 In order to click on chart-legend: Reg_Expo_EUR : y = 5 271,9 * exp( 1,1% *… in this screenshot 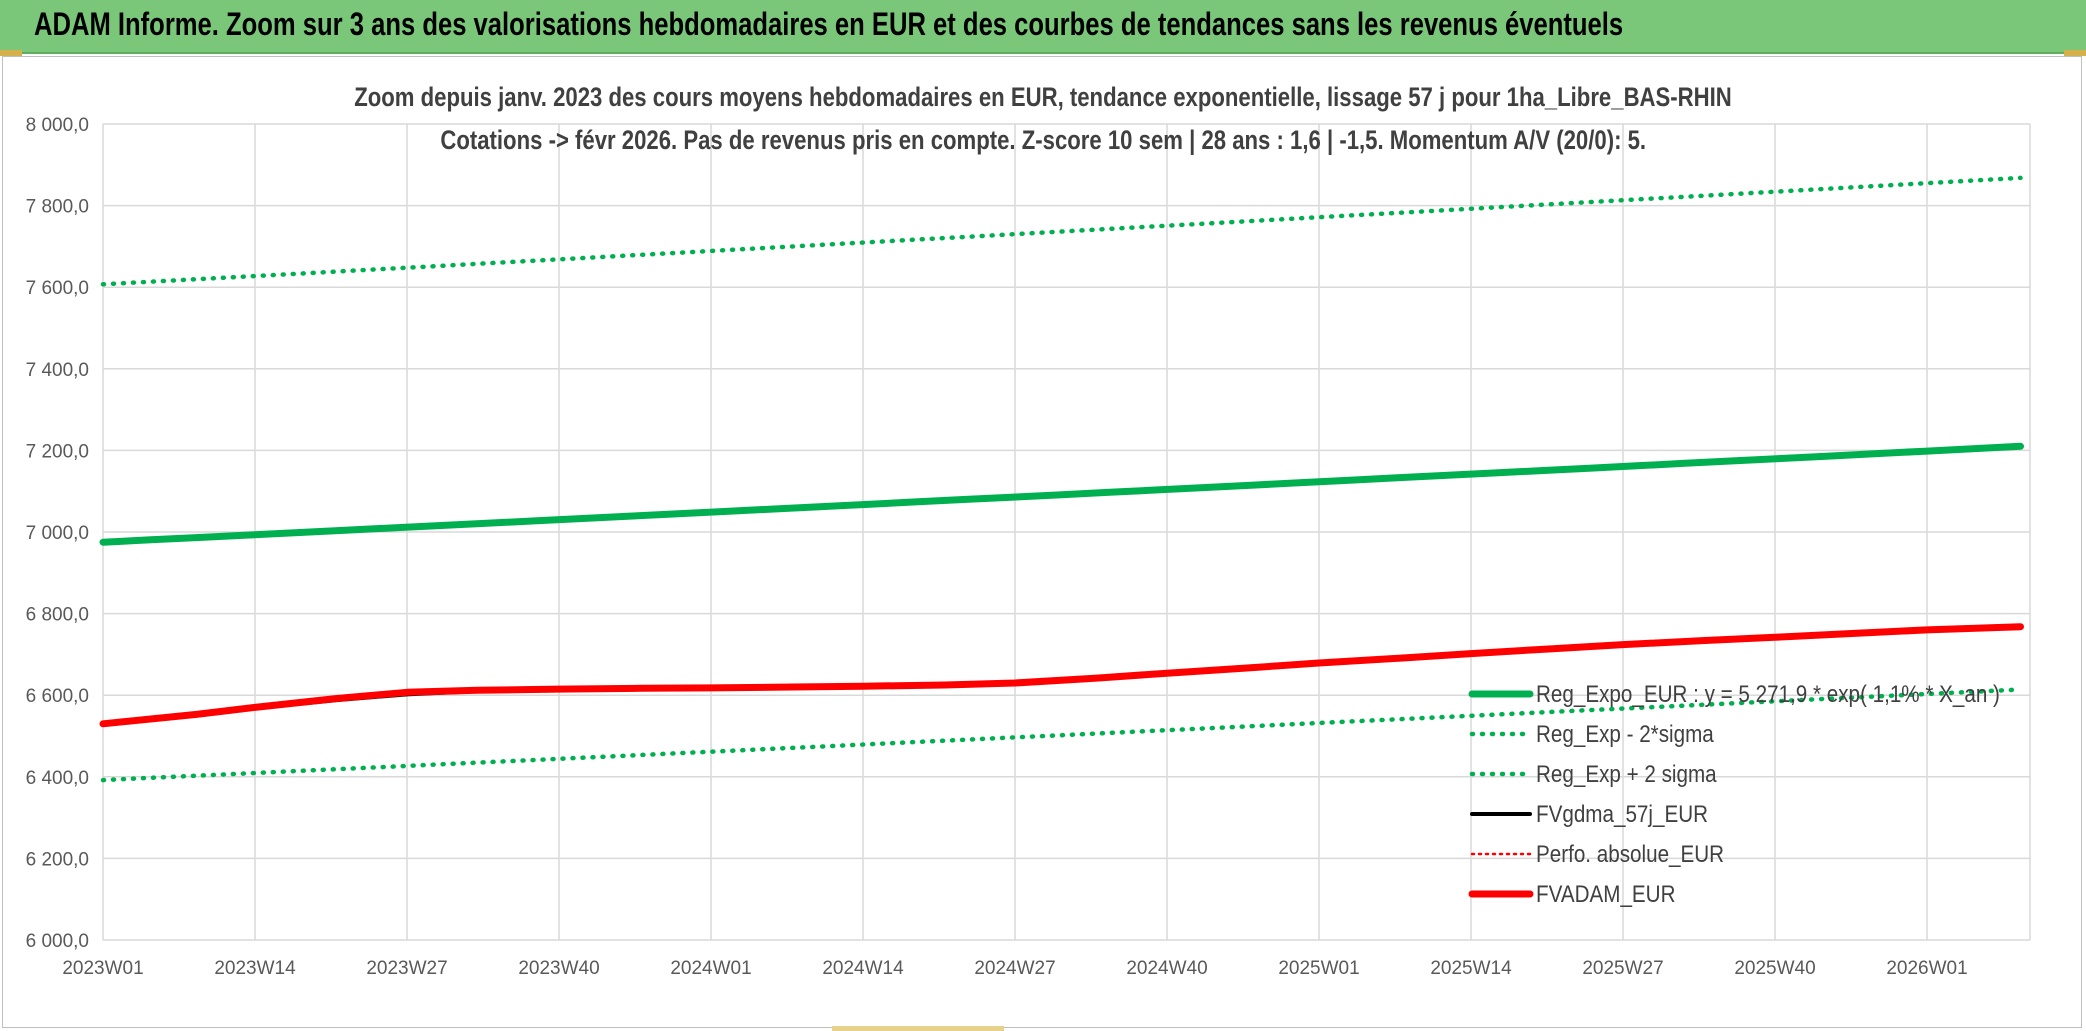, I will do `click(1734, 794)`.